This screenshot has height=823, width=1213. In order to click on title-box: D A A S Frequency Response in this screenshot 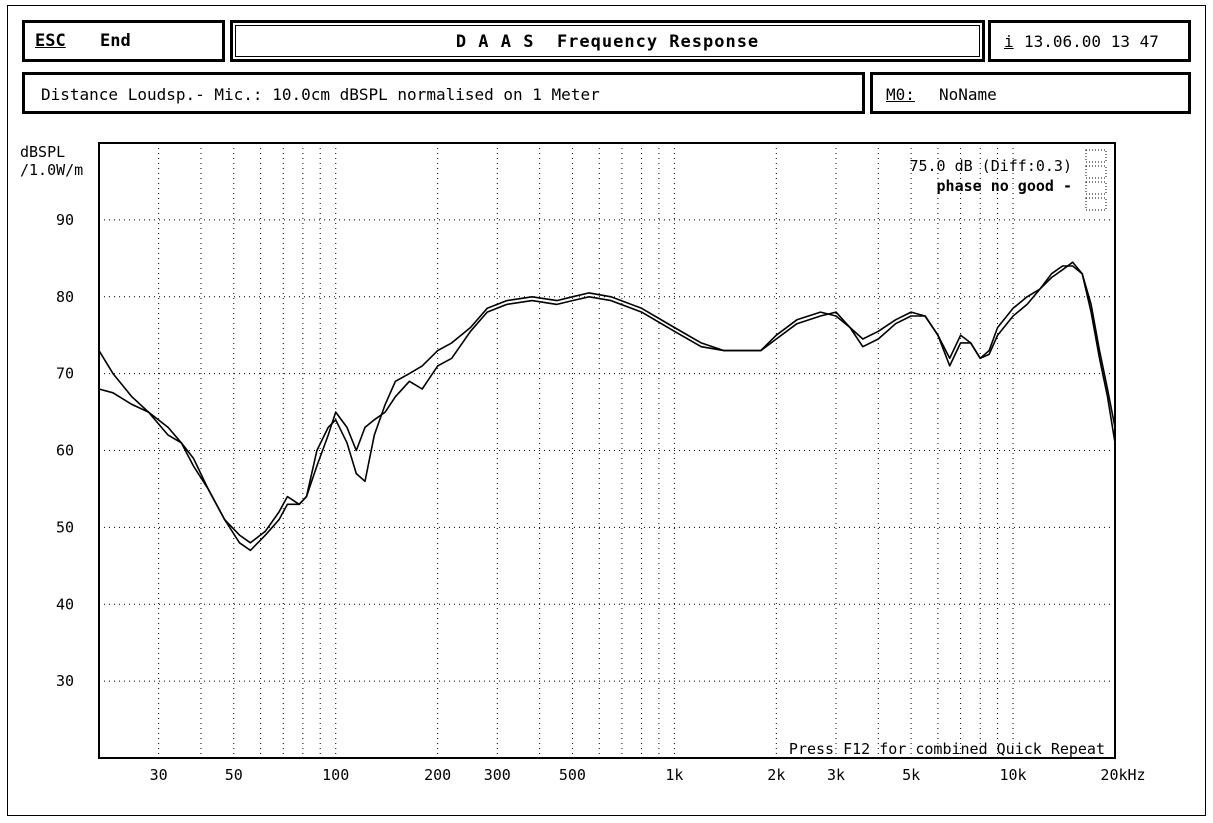, I will do `click(607, 41)`.